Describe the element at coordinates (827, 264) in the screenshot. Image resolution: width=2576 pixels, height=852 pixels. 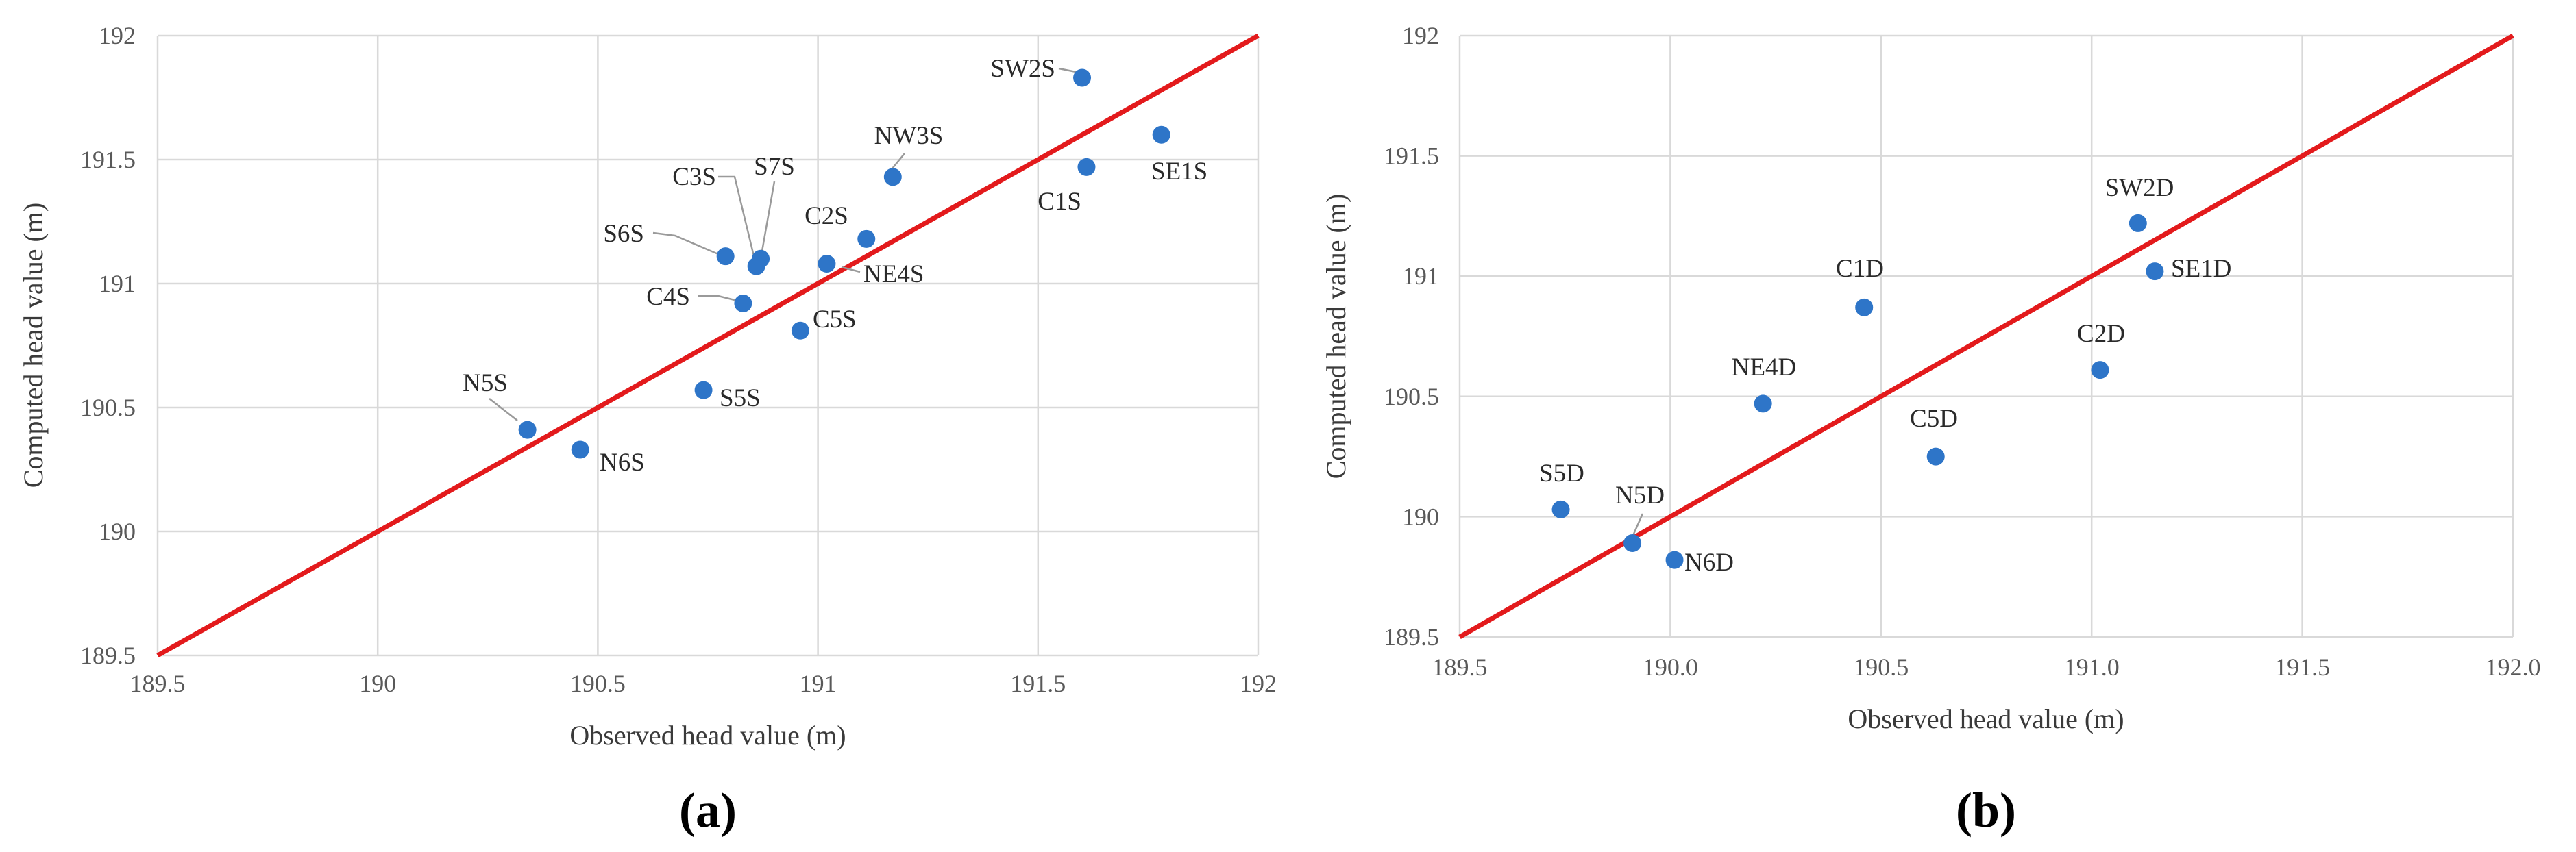
I see `data-point-ne4s` at that location.